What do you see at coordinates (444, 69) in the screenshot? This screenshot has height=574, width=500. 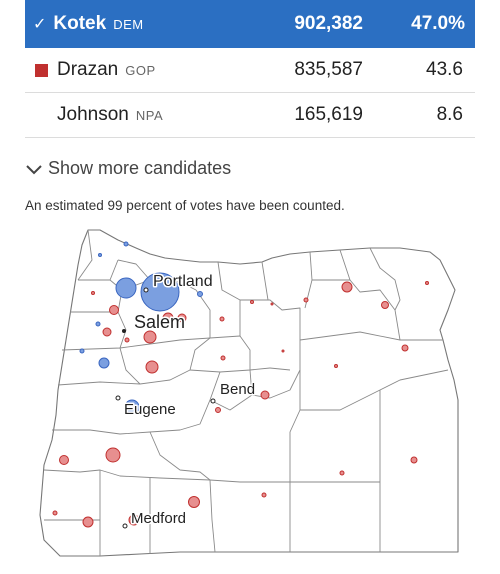 I see `candidate-percent: 43.6` at bounding box center [444, 69].